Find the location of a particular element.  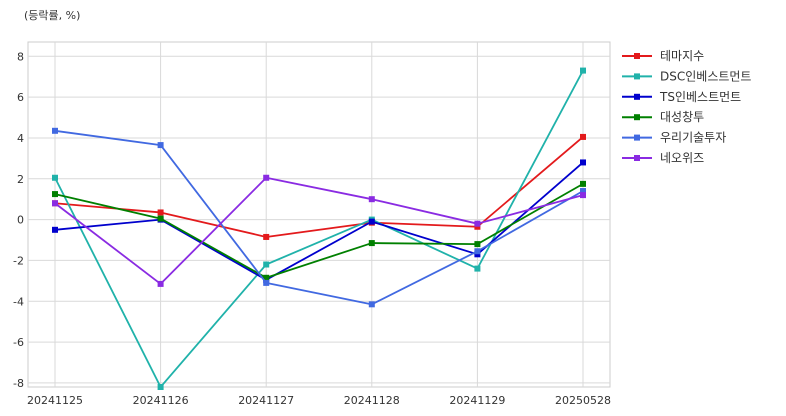

y-axis: -8 -6 -4 -2 0 2 4 6 8 is located at coordinates (18, 220).